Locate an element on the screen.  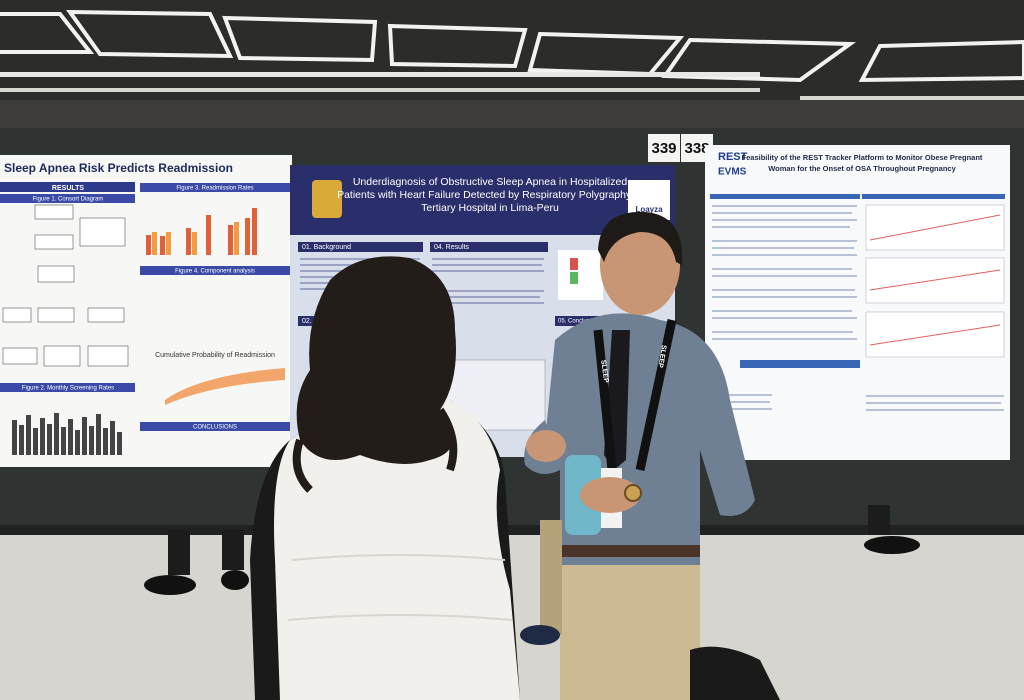
hair is located at coordinates (640, 238).